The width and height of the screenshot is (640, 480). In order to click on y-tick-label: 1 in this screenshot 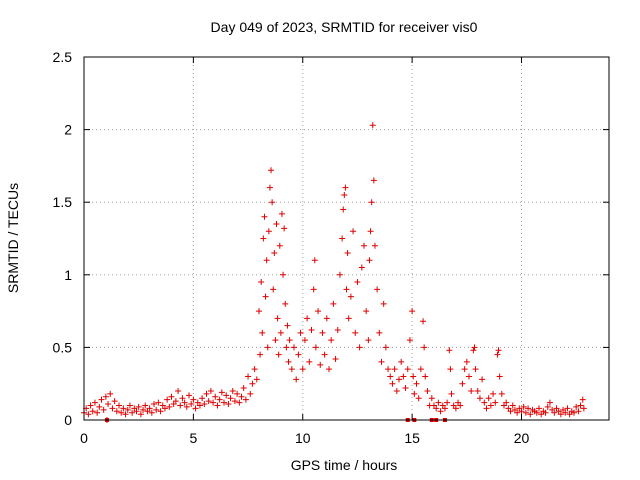, I will do `click(68, 275)`.